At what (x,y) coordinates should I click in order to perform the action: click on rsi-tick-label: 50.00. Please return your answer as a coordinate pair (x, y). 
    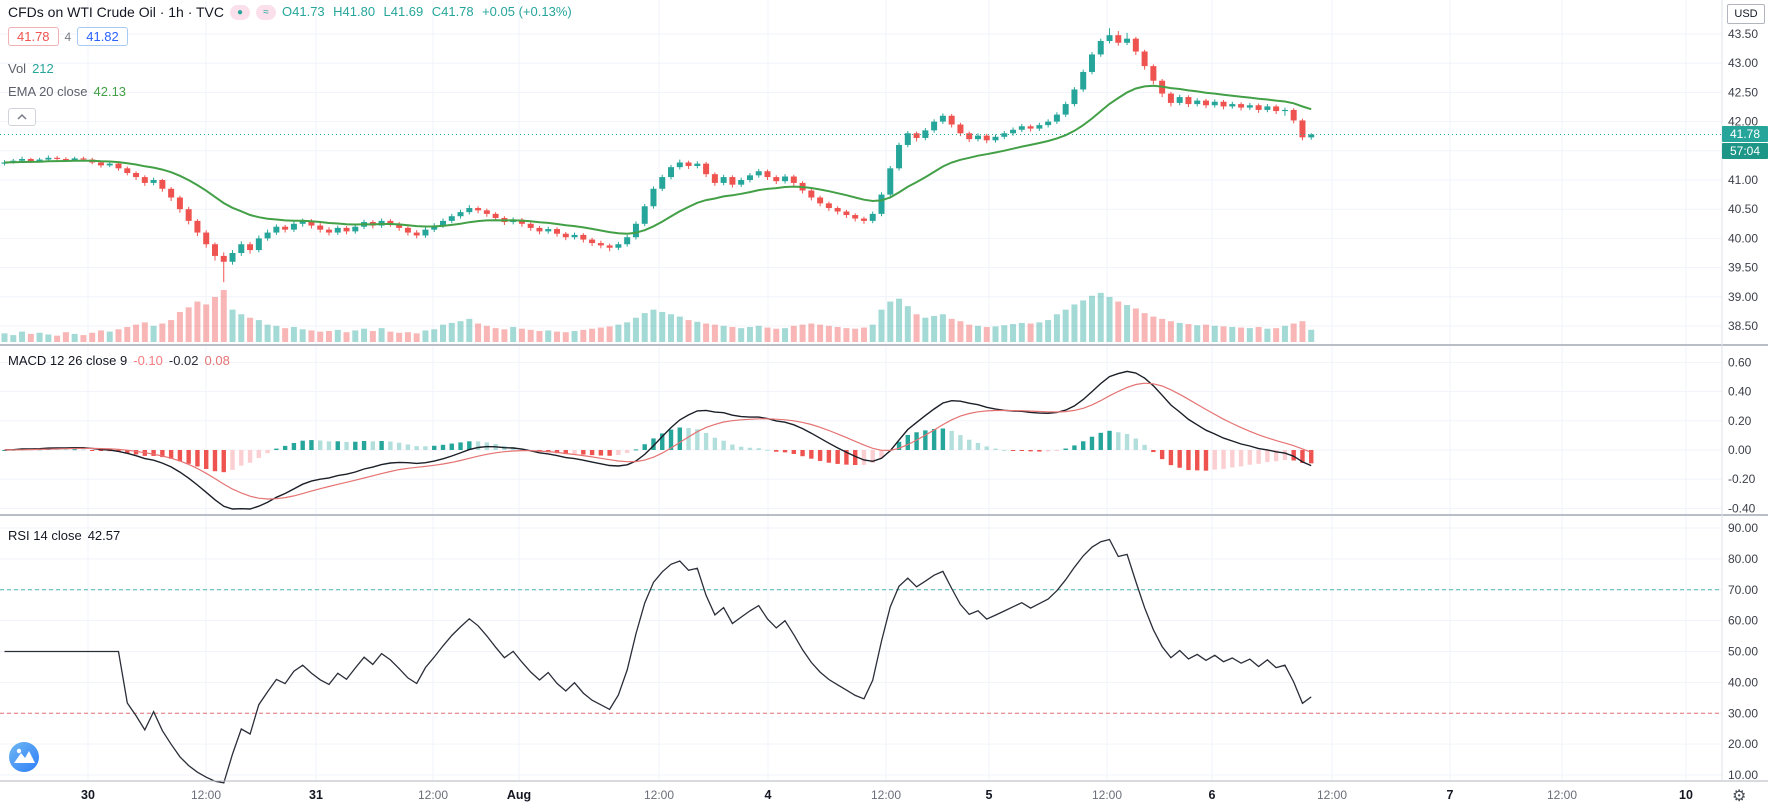
    Looking at the image, I should click on (1743, 652).